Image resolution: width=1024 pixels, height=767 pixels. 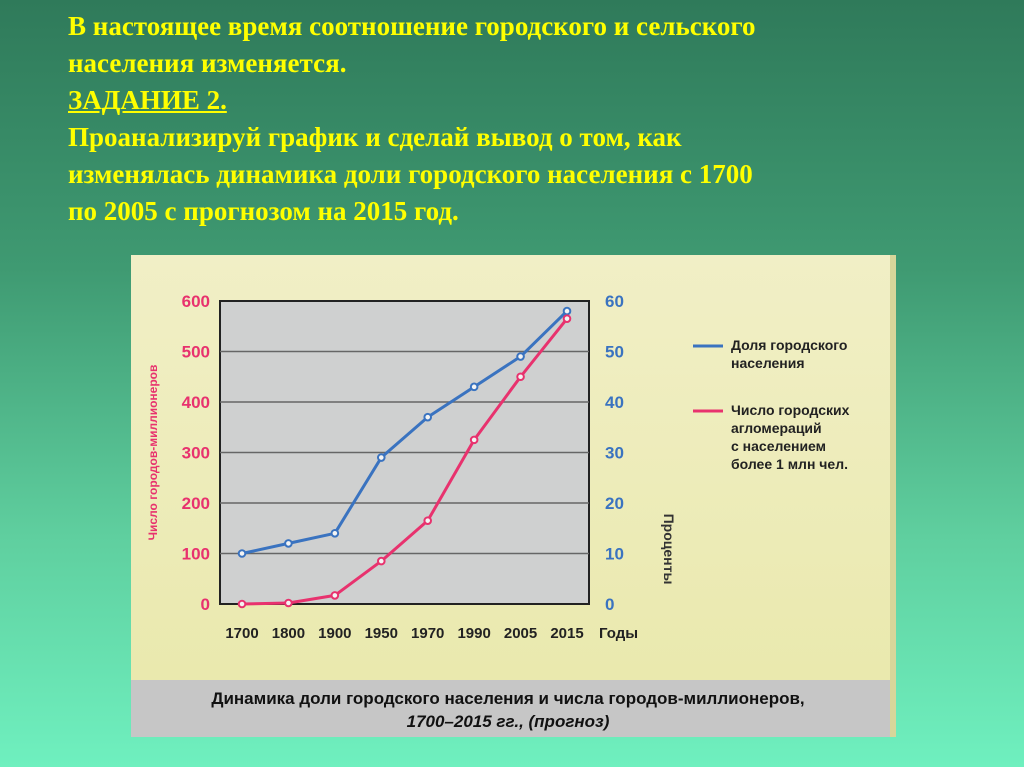 I want to click on x-tick-label: 1990, so click(x=473, y=633).